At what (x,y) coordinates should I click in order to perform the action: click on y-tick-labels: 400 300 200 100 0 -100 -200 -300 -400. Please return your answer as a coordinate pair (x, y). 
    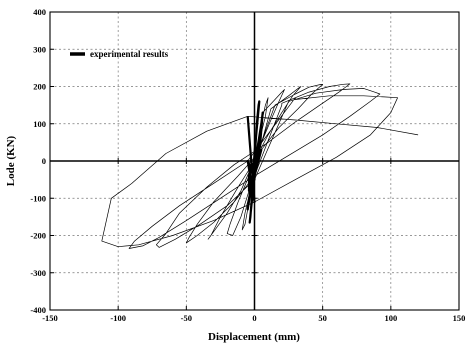
    Looking at the image, I should click on (38, 161).